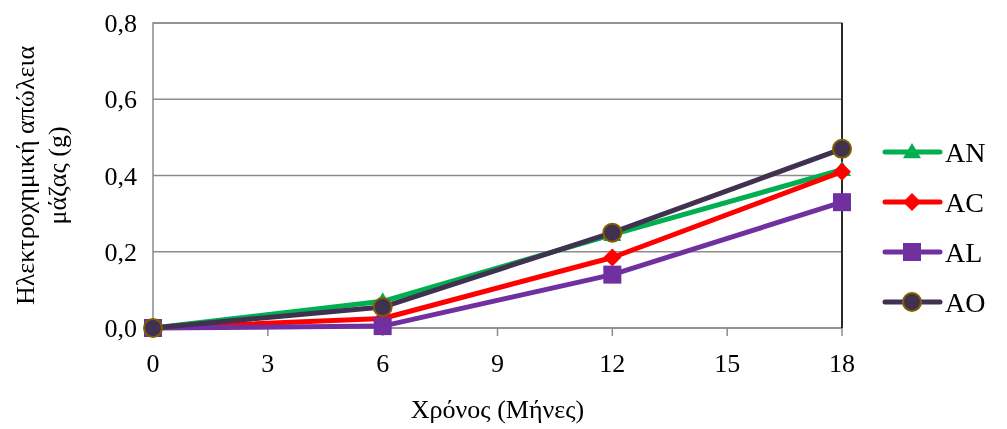  Describe the element at coordinates (268, 363) in the screenshot. I see `x-tick-label: 3` at that location.